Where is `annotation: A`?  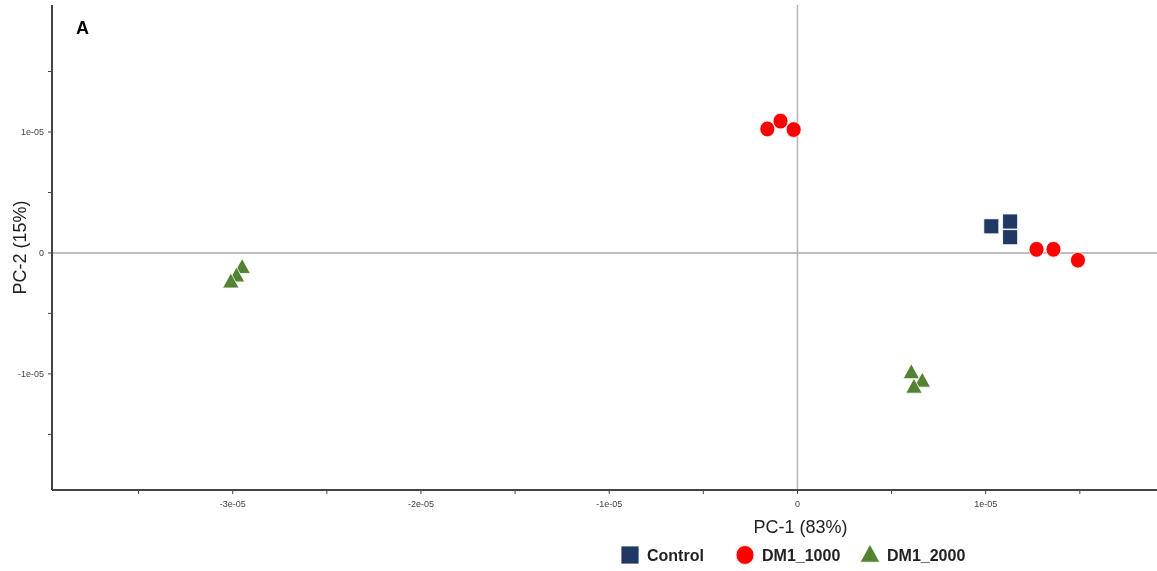
annotation: A is located at coordinates (82, 28).